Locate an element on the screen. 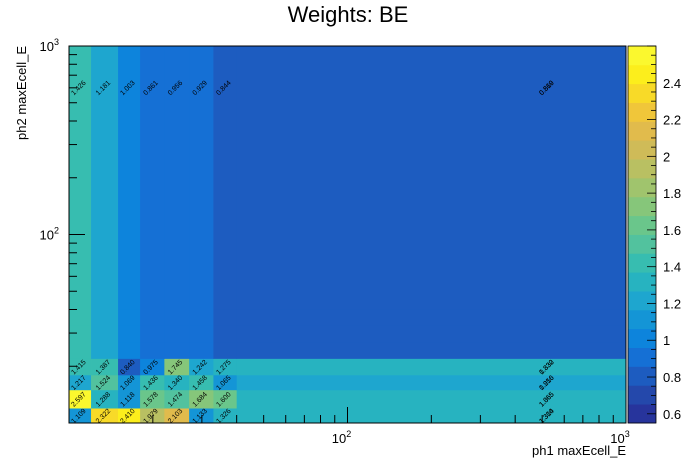 The image size is (696, 472). color-scale-tick-label: 1.2 is located at coordinates (672, 303).